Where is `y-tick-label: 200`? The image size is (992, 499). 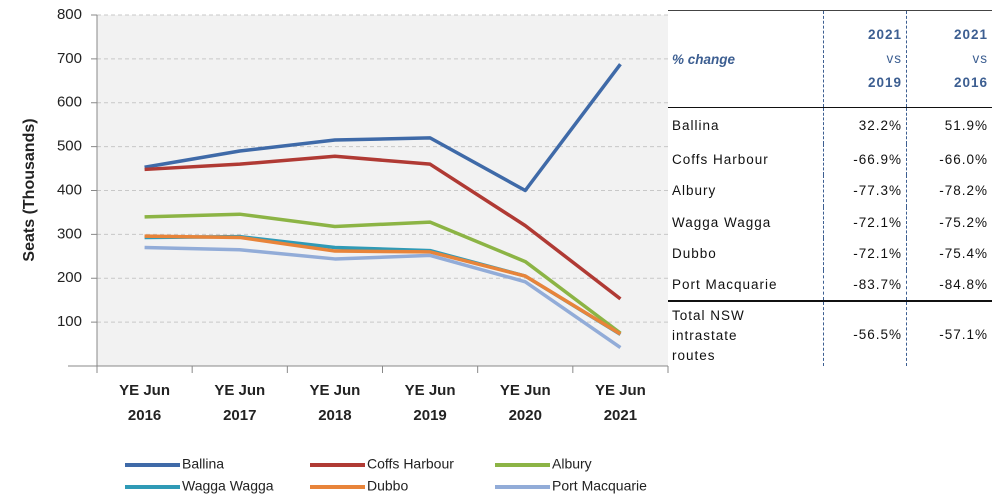
y-tick-label: 200 is located at coordinates (69, 277).